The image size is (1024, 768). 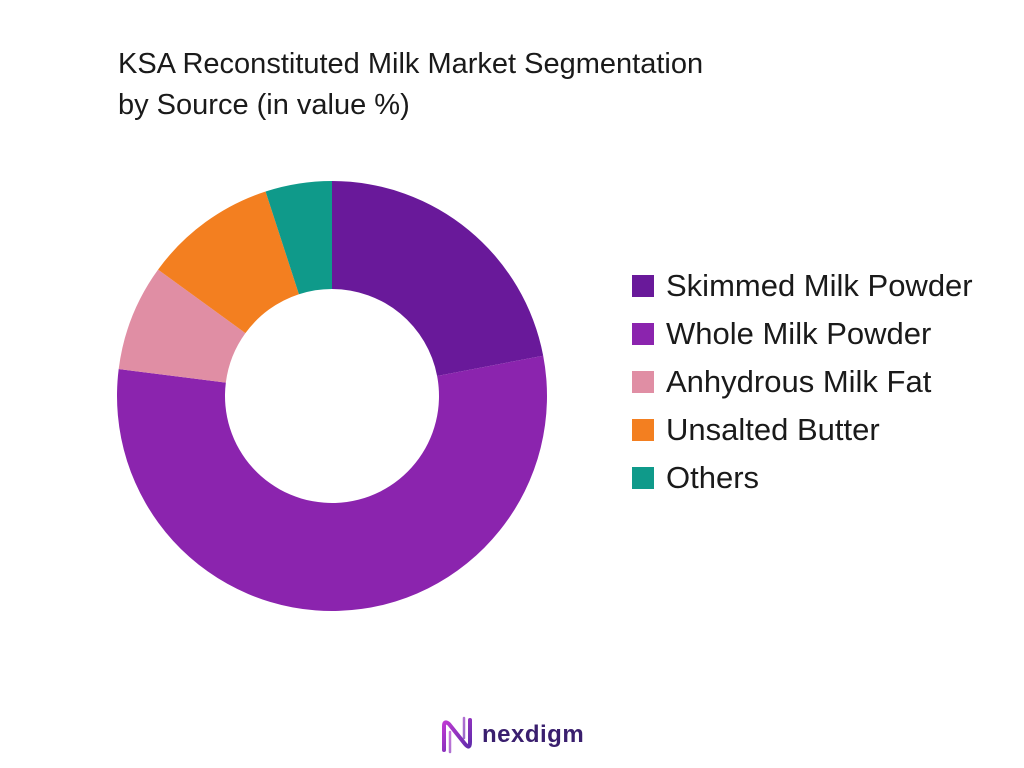 What do you see at coordinates (457, 735) in the screenshot?
I see `nexdigm-logo-icon` at bounding box center [457, 735].